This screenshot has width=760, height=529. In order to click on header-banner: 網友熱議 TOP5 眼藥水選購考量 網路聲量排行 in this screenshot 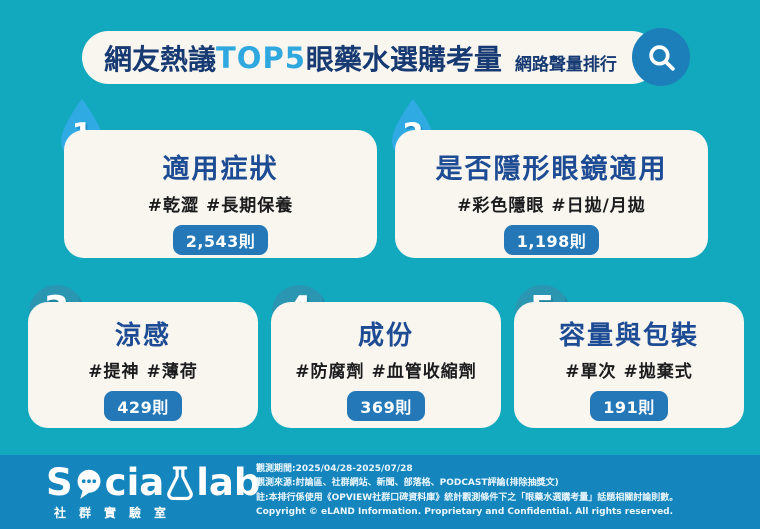, I will do `click(370, 57)`.